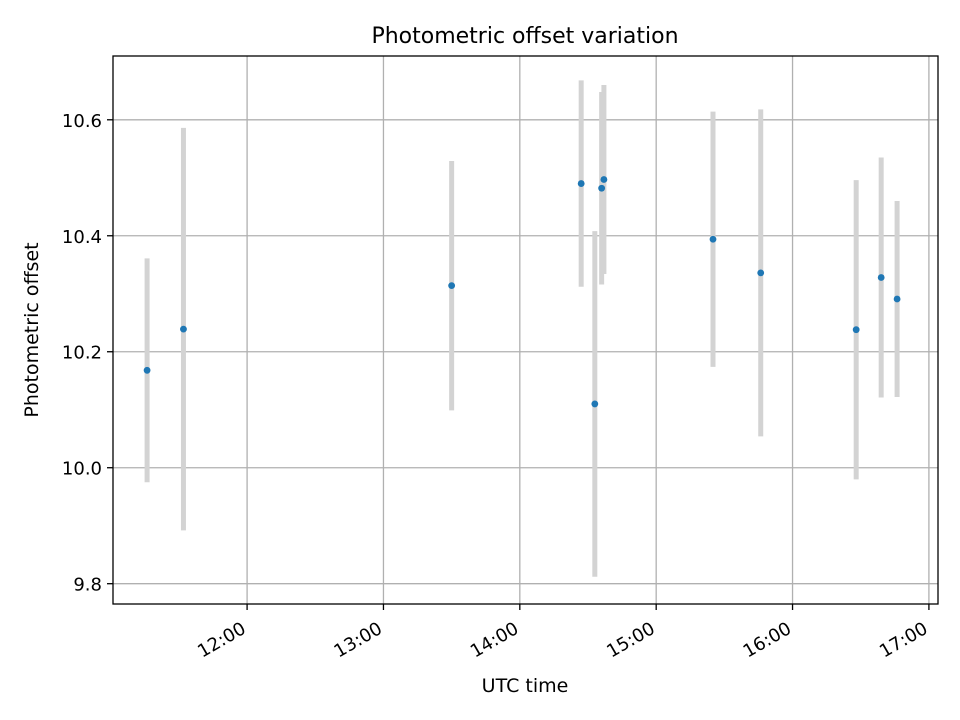  What do you see at coordinates (524, 36) in the screenshot?
I see `chart-title: Photometric offset variation` at bounding box center [524, 36].